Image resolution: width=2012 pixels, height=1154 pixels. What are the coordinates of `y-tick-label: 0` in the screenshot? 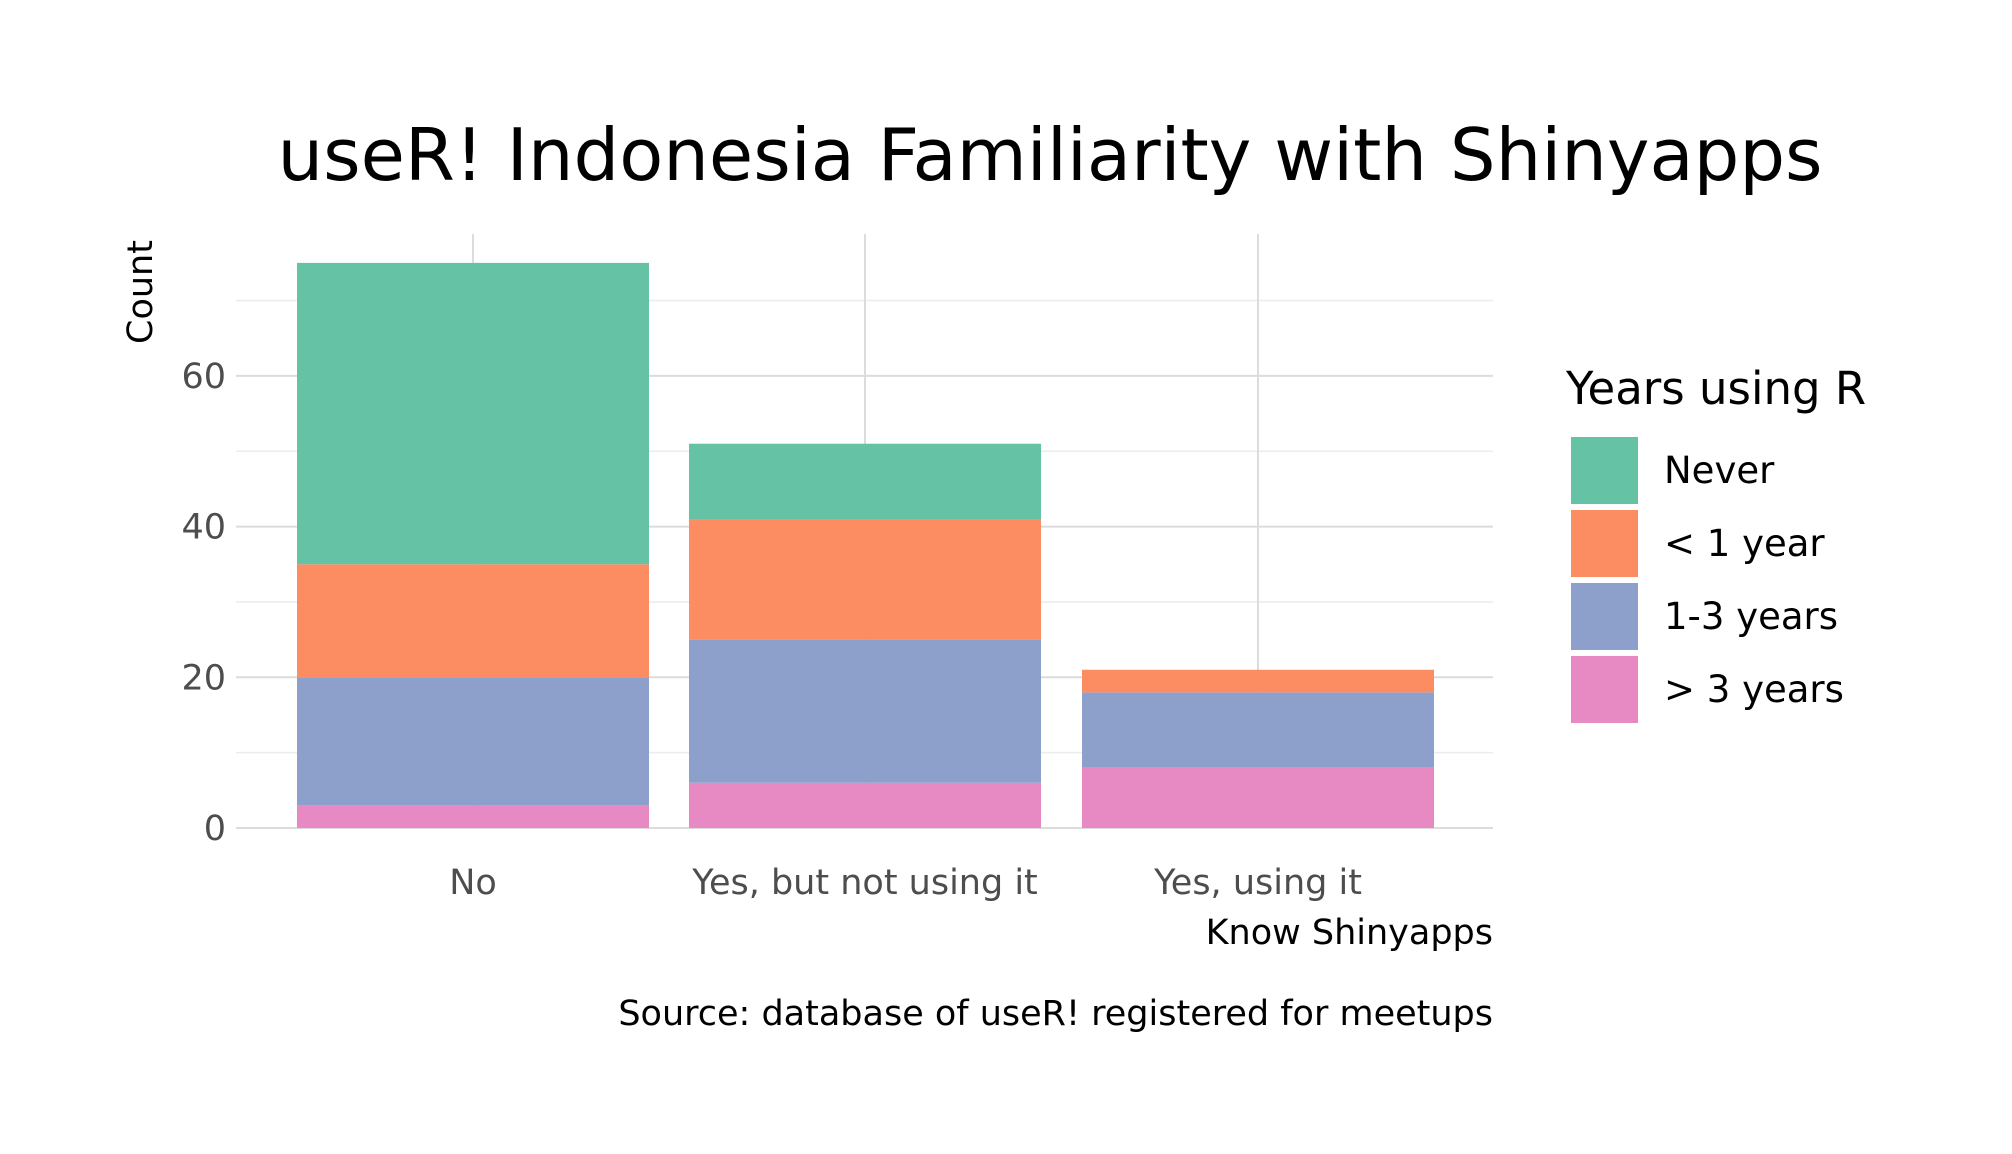 It's located at (215, 829).